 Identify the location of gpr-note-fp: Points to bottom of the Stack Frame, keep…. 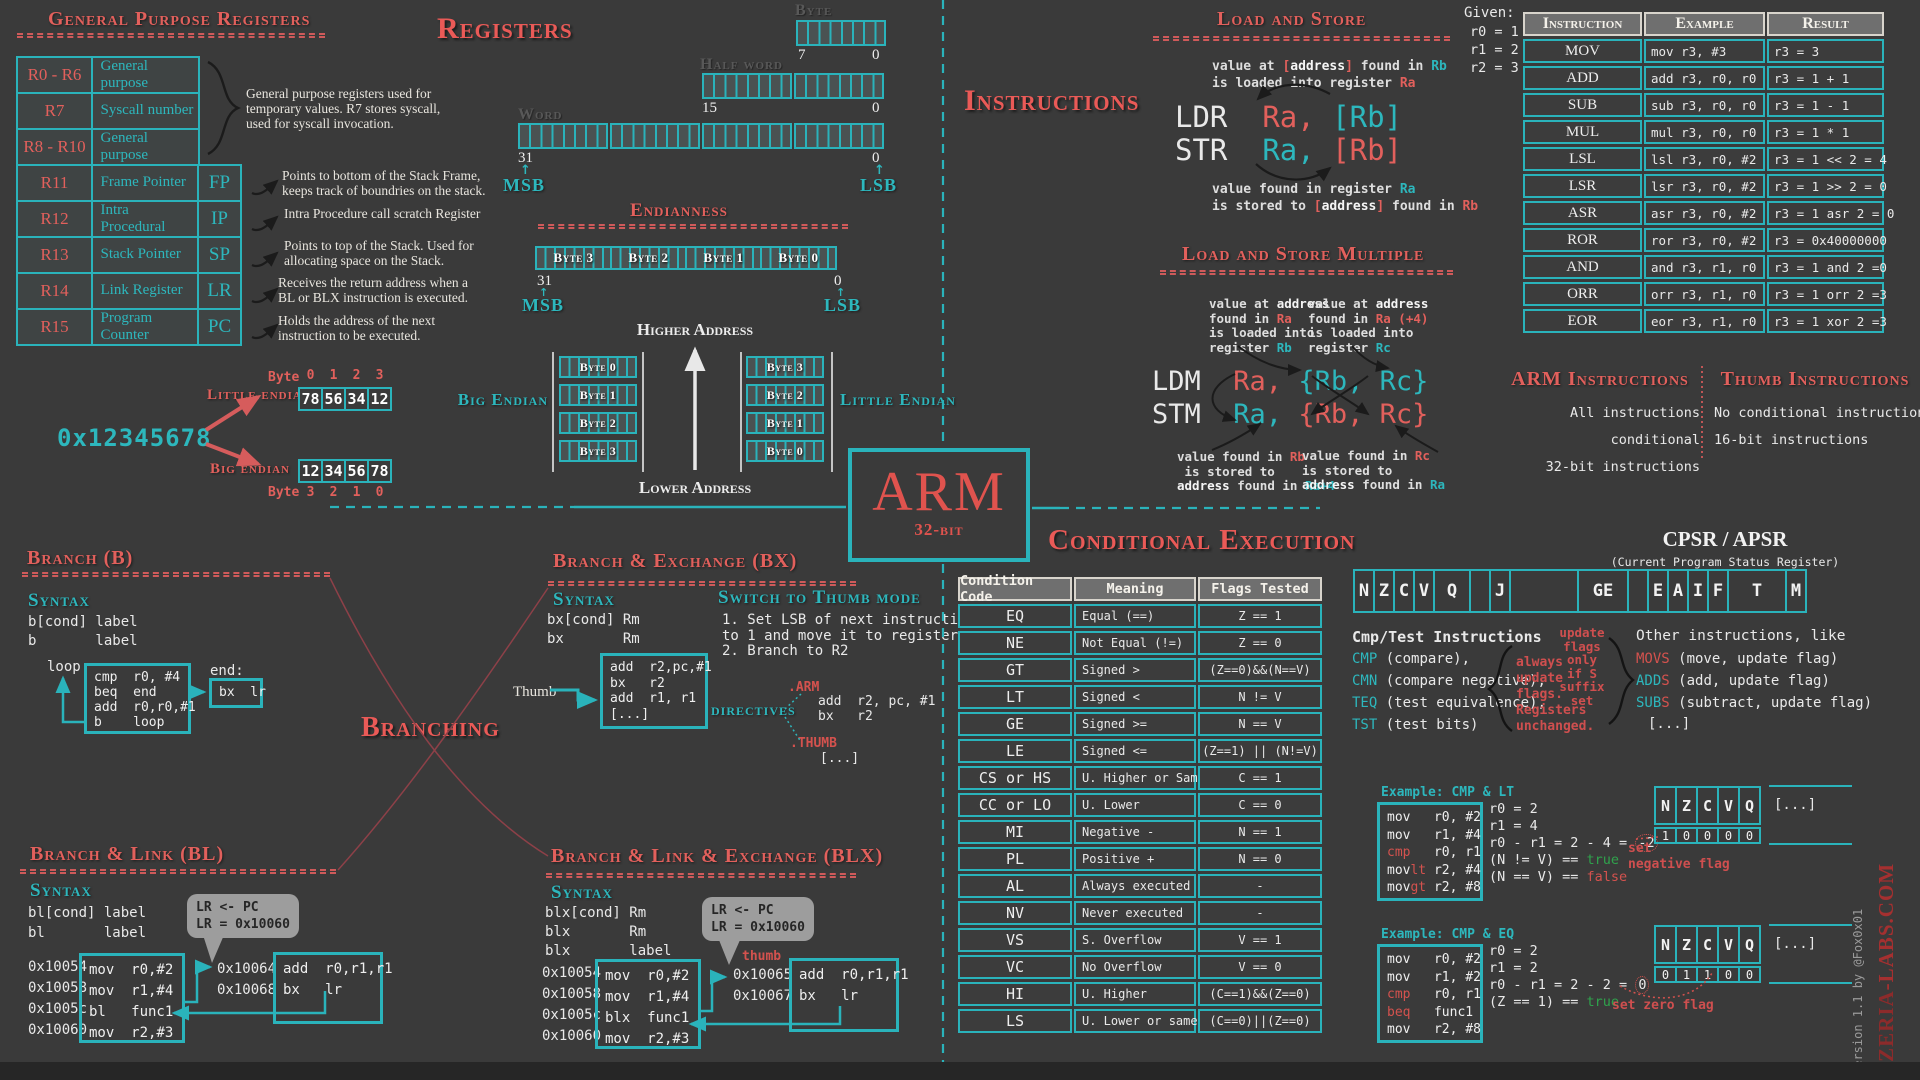
(384, 183).